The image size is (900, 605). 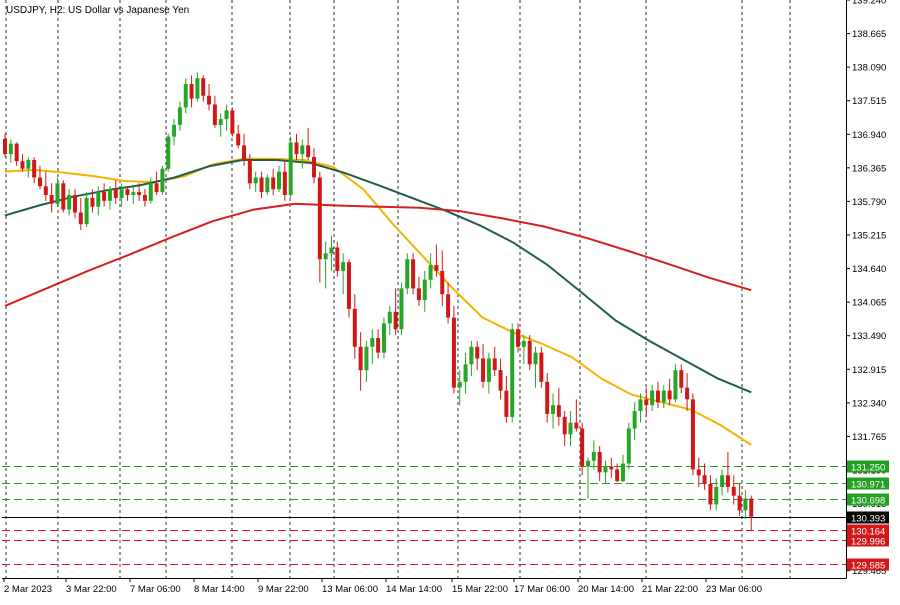 What do you see at coordinates (869, 370) in the screenshot?
I see `price-axis-label: 132.915` at bounding box center [869, 370].